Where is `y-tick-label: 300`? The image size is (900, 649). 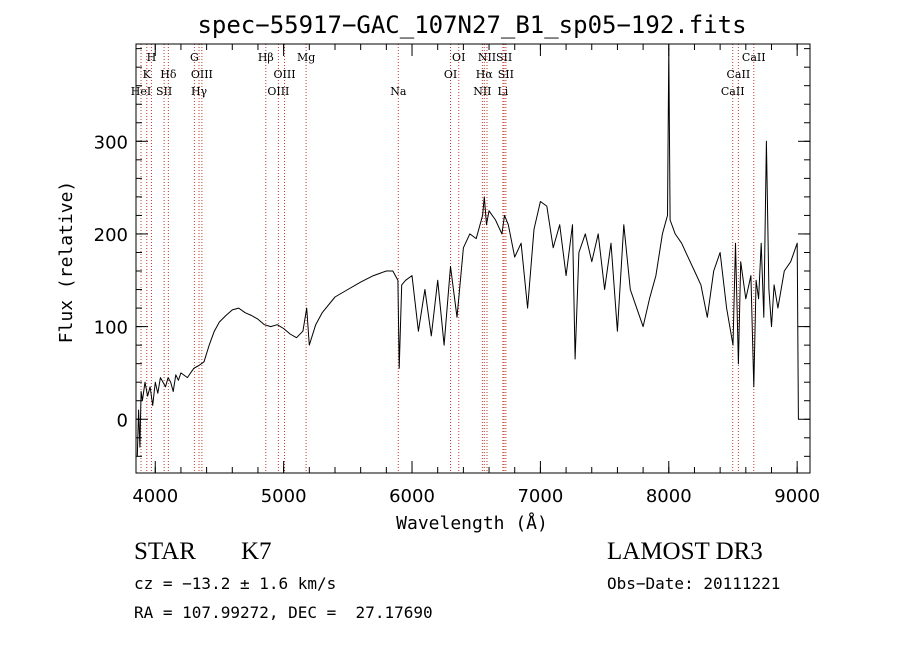
y-tick-label: 300 is located at coordinates (111, 142).